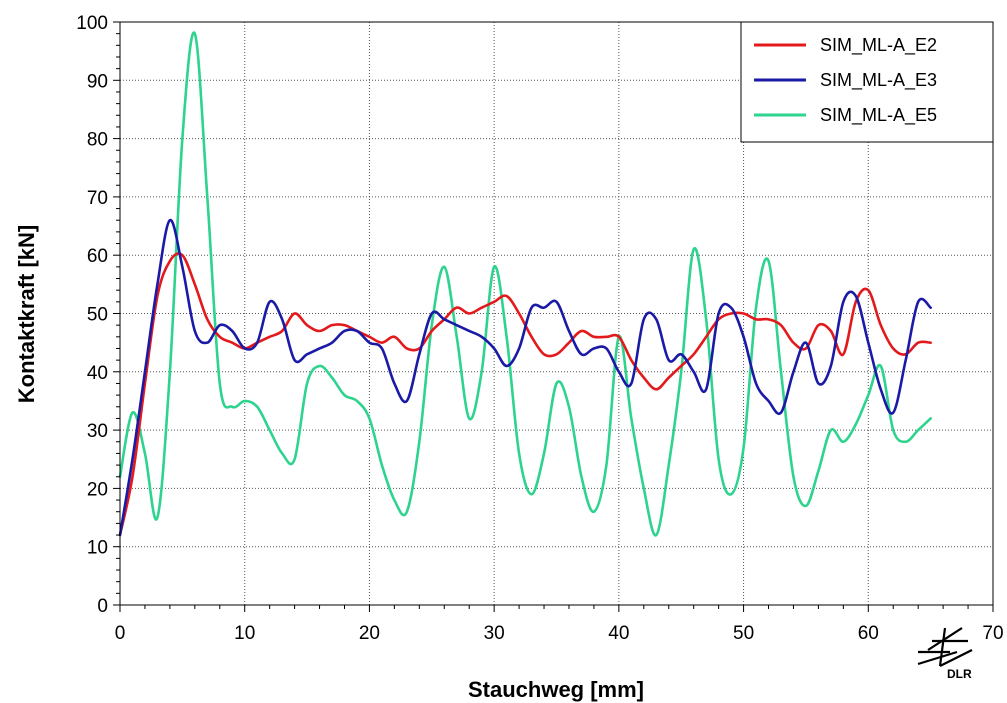 Image resolution: width=1007 pixels, height=703 pixels. I want to click on y-tick-label: 90, so click(97, 81).